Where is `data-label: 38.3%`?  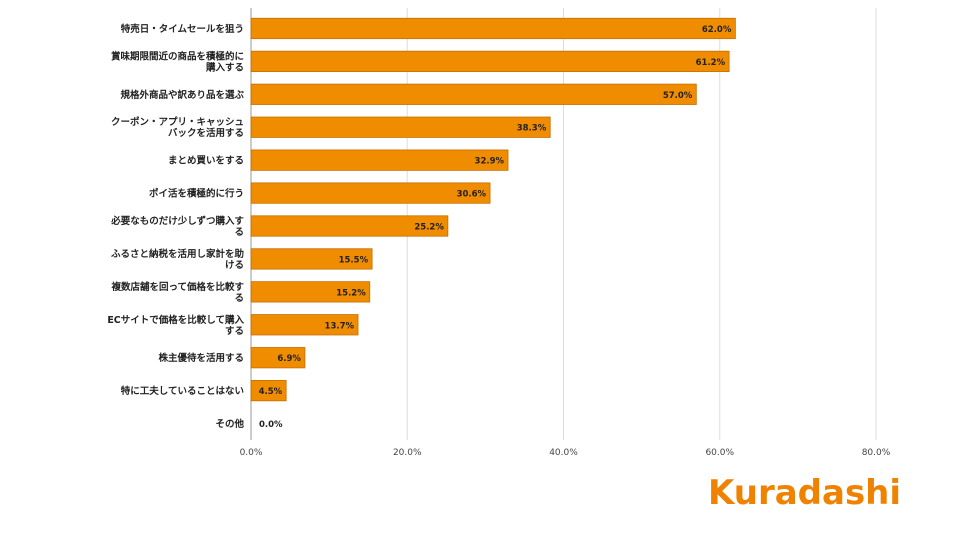 data-label: 38.3% is located at coordinates (532, 129).